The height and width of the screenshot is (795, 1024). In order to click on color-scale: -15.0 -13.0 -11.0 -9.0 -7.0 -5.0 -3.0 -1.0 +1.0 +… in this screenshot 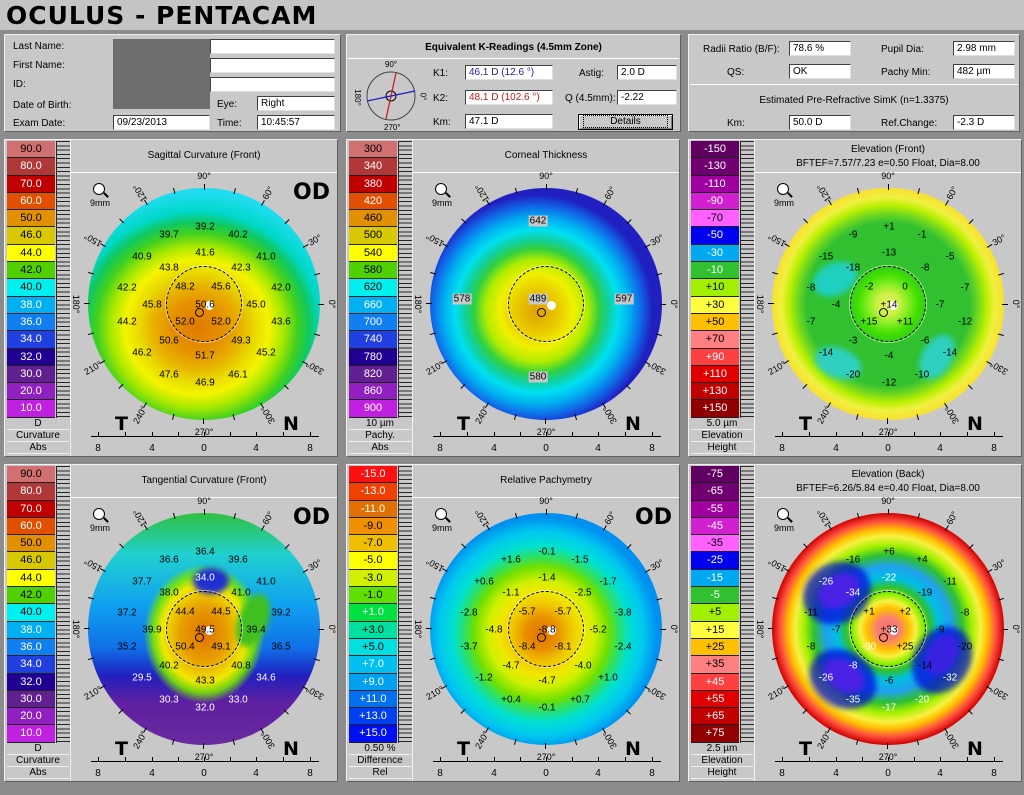, I will do `click(380, 622)`.